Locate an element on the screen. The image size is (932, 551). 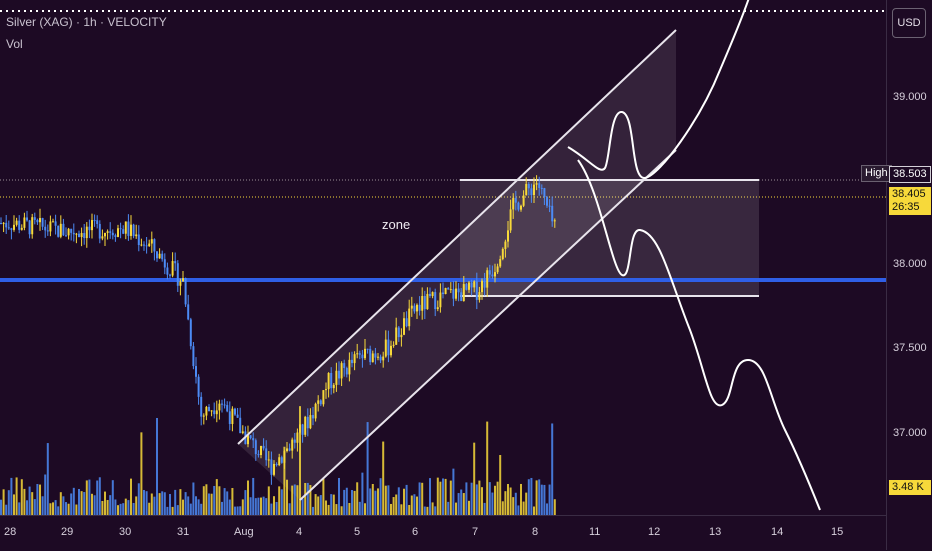
price-tick: 39.000 is located at coordinates (910, 97).